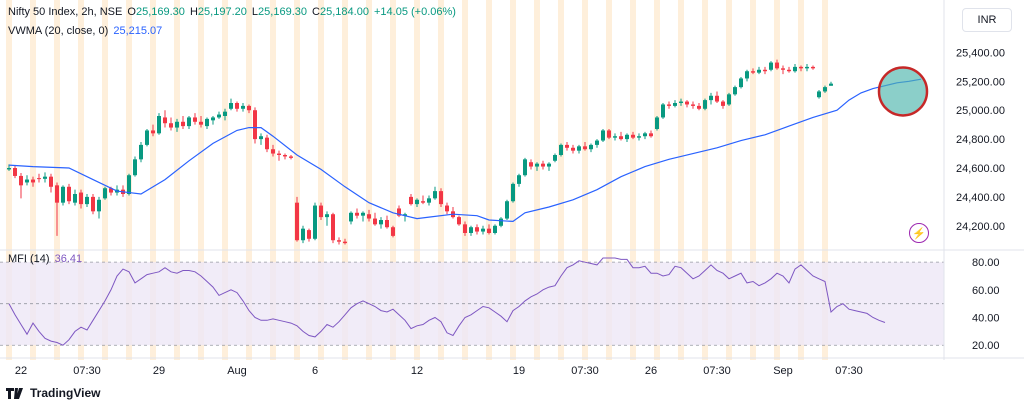 The width and height of the screenshot is (1024, 408). Describe the element at coordinates (919, 233) in the screenshot. I see `lightning-icon: ⚡` at that location.